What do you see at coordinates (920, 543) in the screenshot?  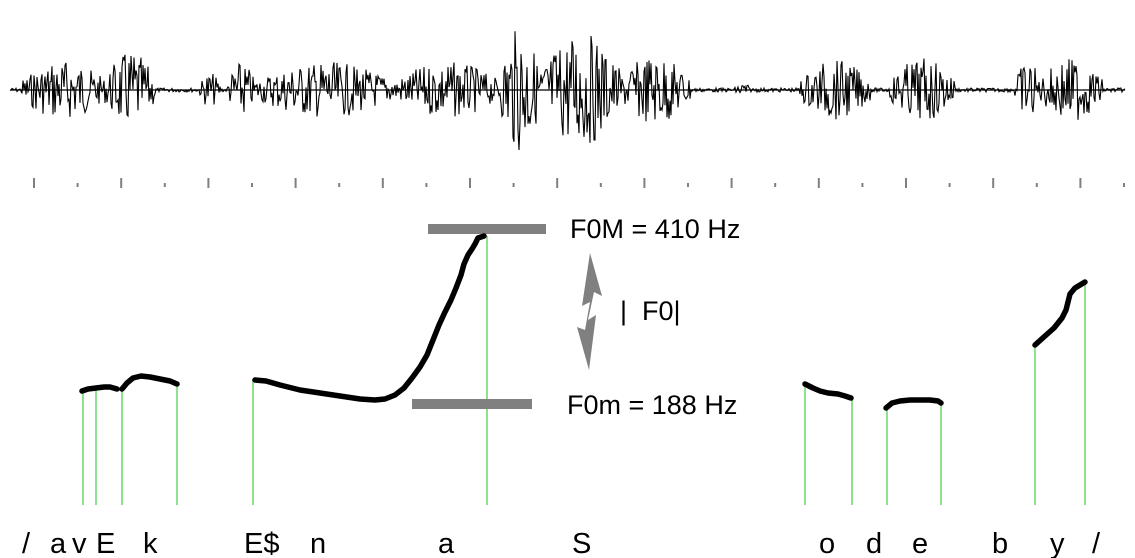 I see `phoneme-label: e` at bounding box center [920, 543].